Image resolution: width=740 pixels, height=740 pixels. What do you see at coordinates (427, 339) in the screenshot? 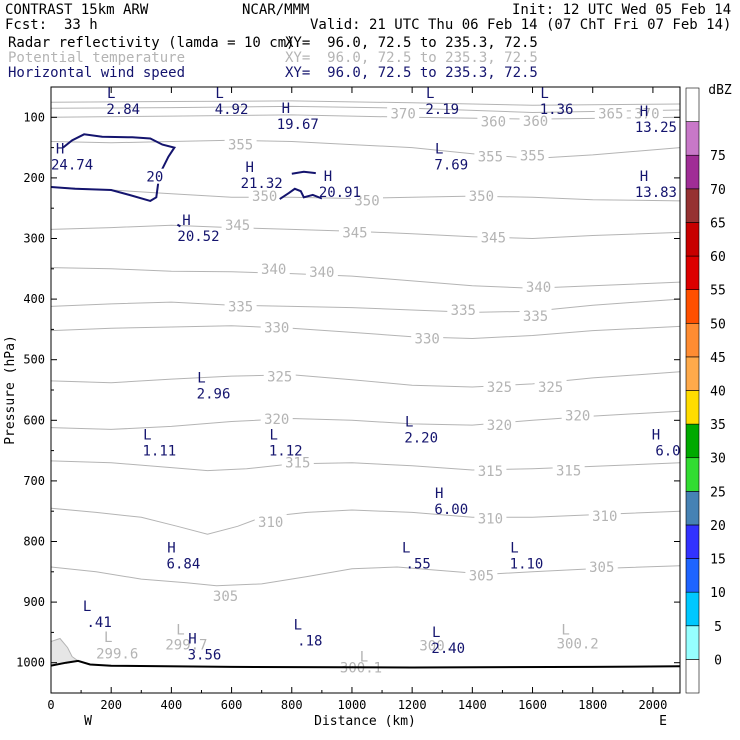
I see `theta-label: 330` at bounding box center [427, 339].